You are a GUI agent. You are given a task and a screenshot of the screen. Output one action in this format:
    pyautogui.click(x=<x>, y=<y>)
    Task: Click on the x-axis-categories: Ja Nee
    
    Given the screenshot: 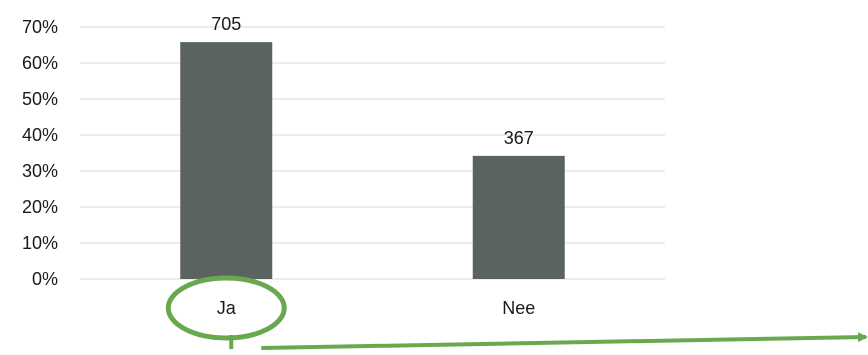 What is the action you would take?
    pyautogui.click(x=376, y=308)
    